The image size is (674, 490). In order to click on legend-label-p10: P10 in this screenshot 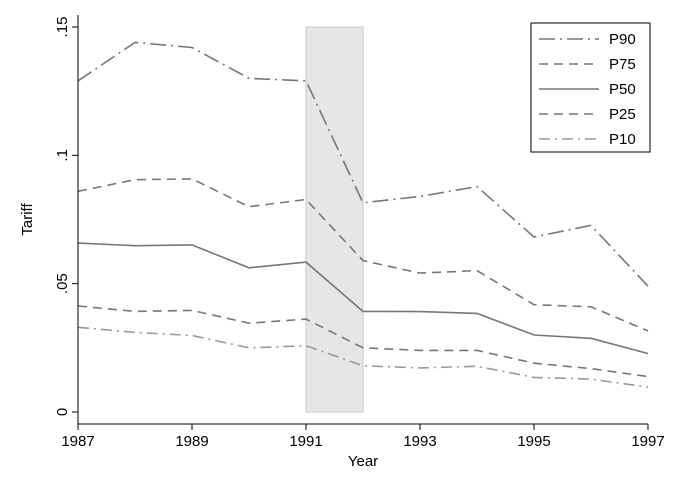, I will do `click(622, 139)`.